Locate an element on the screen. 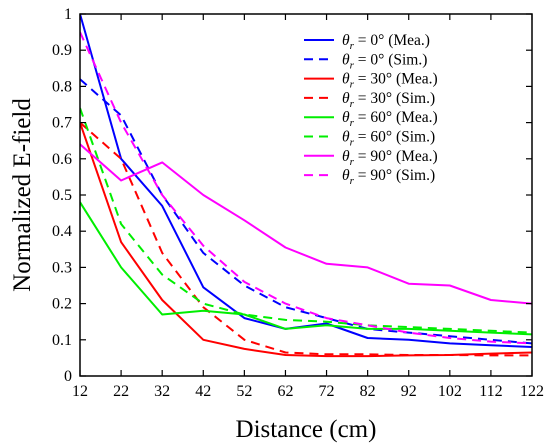  x-tick-labels: 12 22 32 42 52 62 72 82 92 102 112 122 is located at coordinates (308, 391).